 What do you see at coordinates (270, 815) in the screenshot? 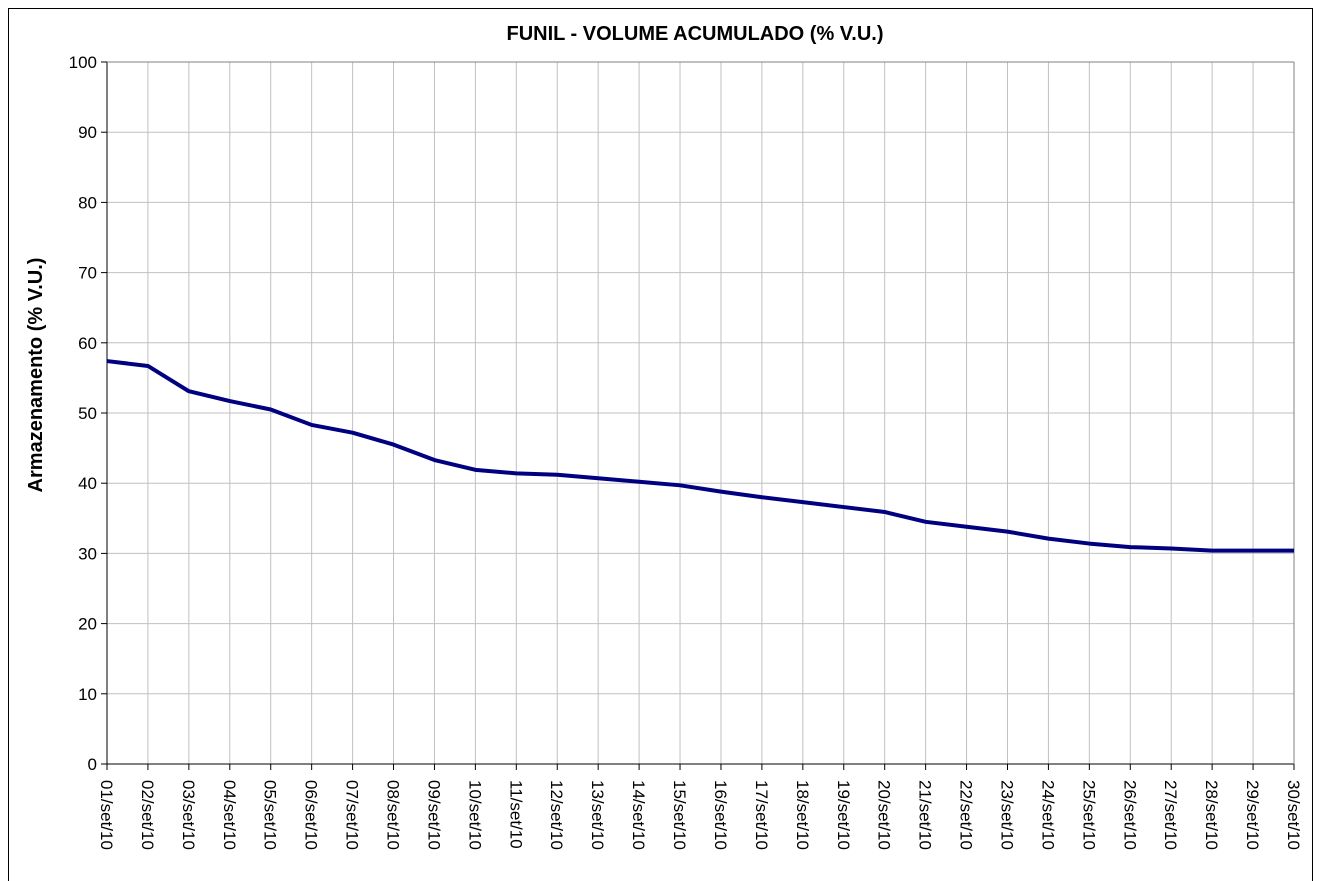
I see `x-tick-label: 05/set/10` at bounding box center [270, 815].